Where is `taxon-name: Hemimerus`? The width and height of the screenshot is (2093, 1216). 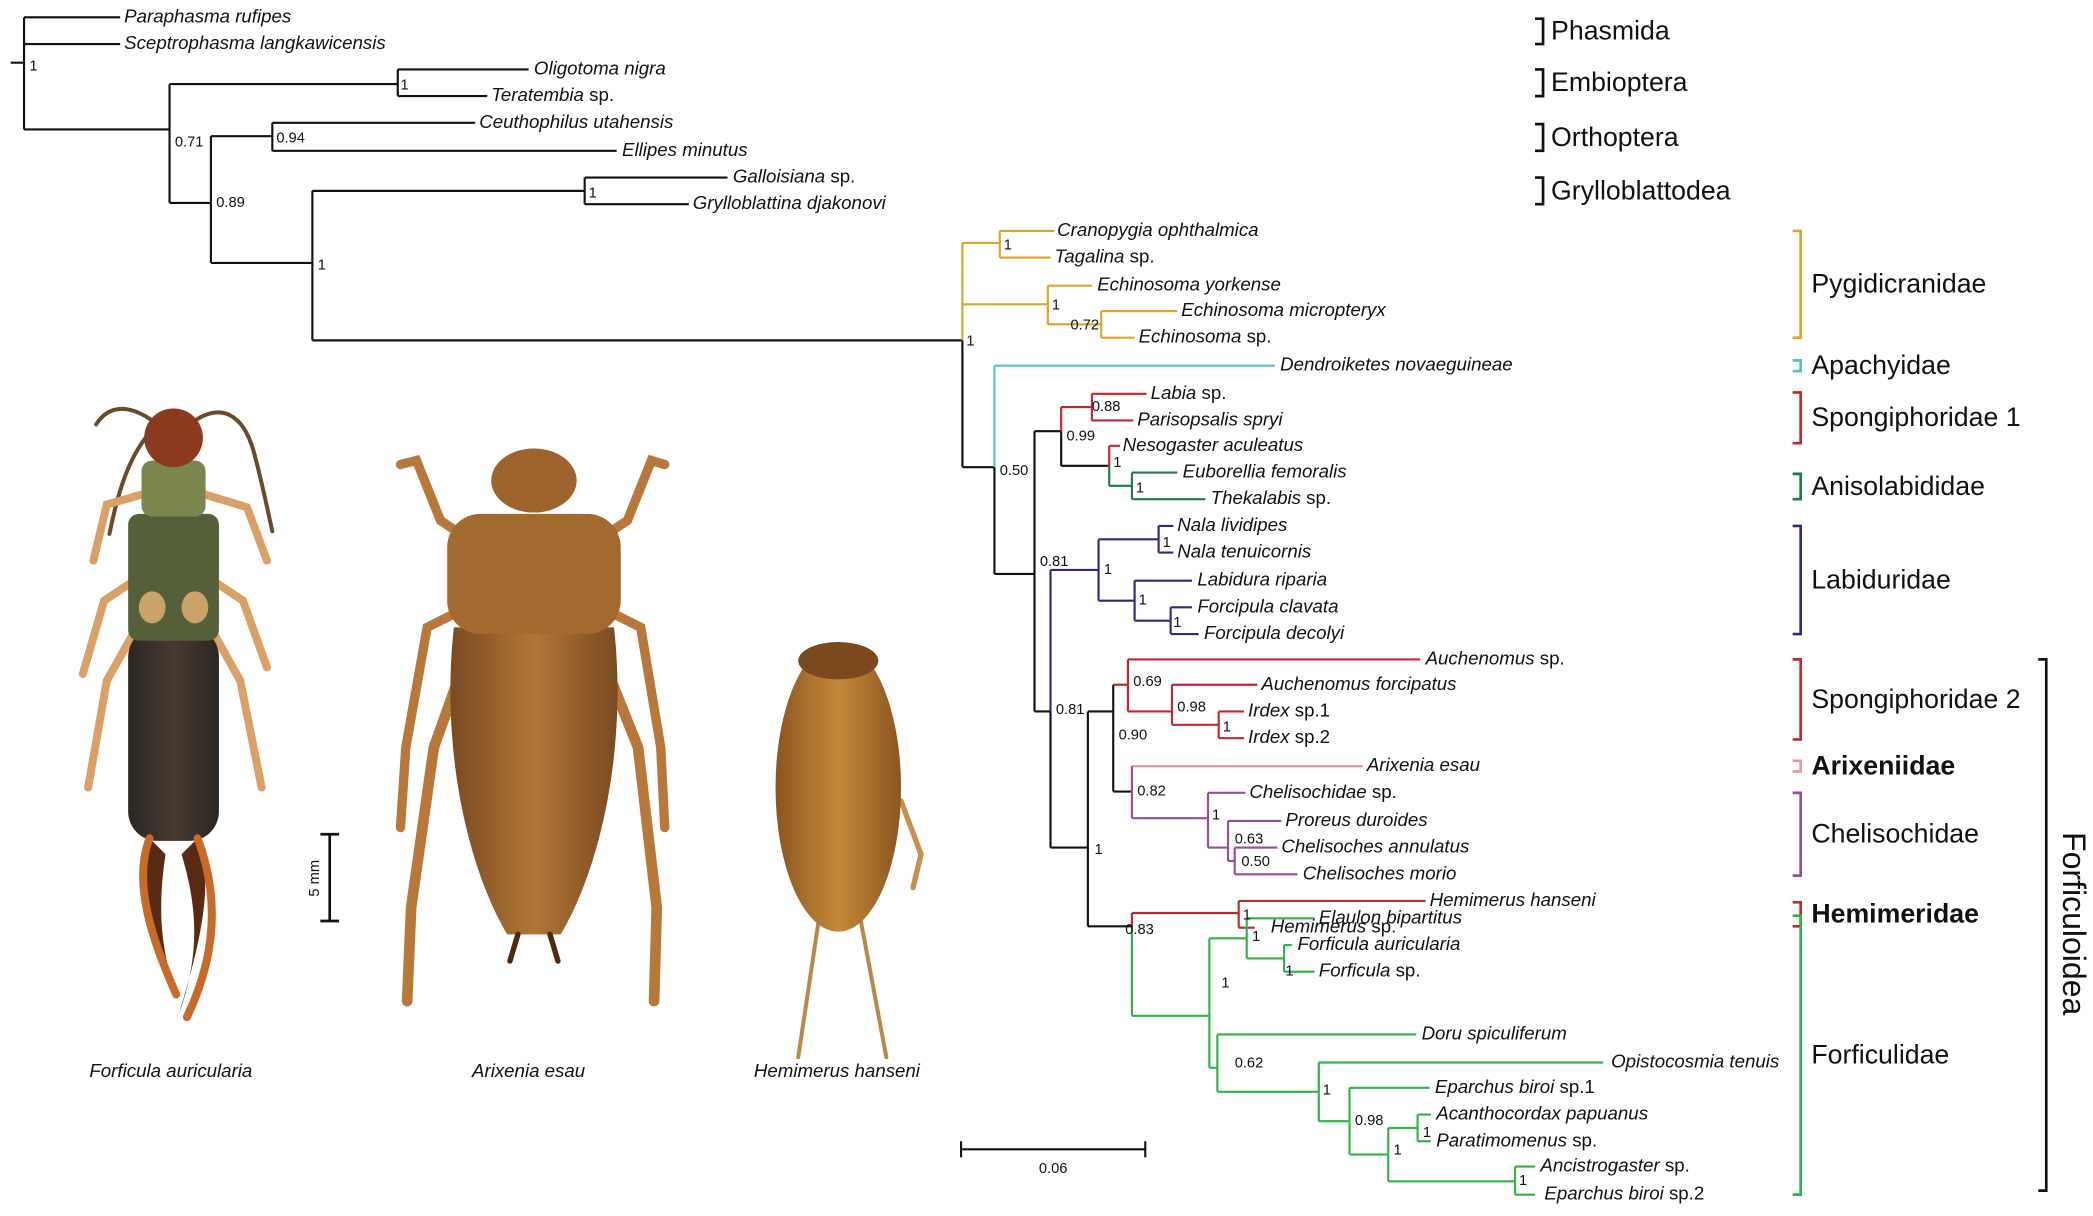 taxon-name: Hemimerus is located at coordinates (1318, 926).